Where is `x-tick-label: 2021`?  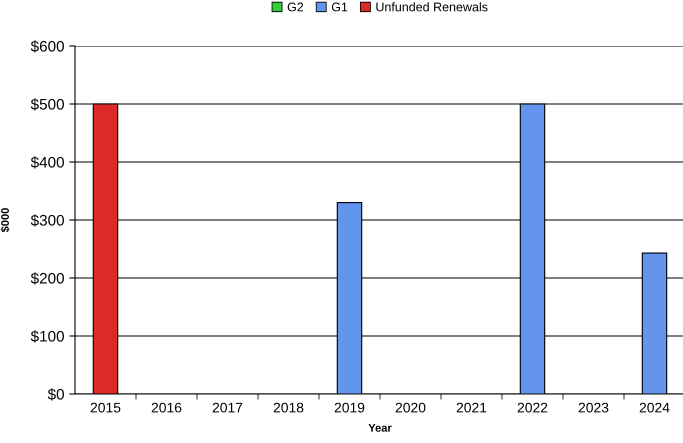
x-tick-label: 2021 is located at coordinates (471, 407).